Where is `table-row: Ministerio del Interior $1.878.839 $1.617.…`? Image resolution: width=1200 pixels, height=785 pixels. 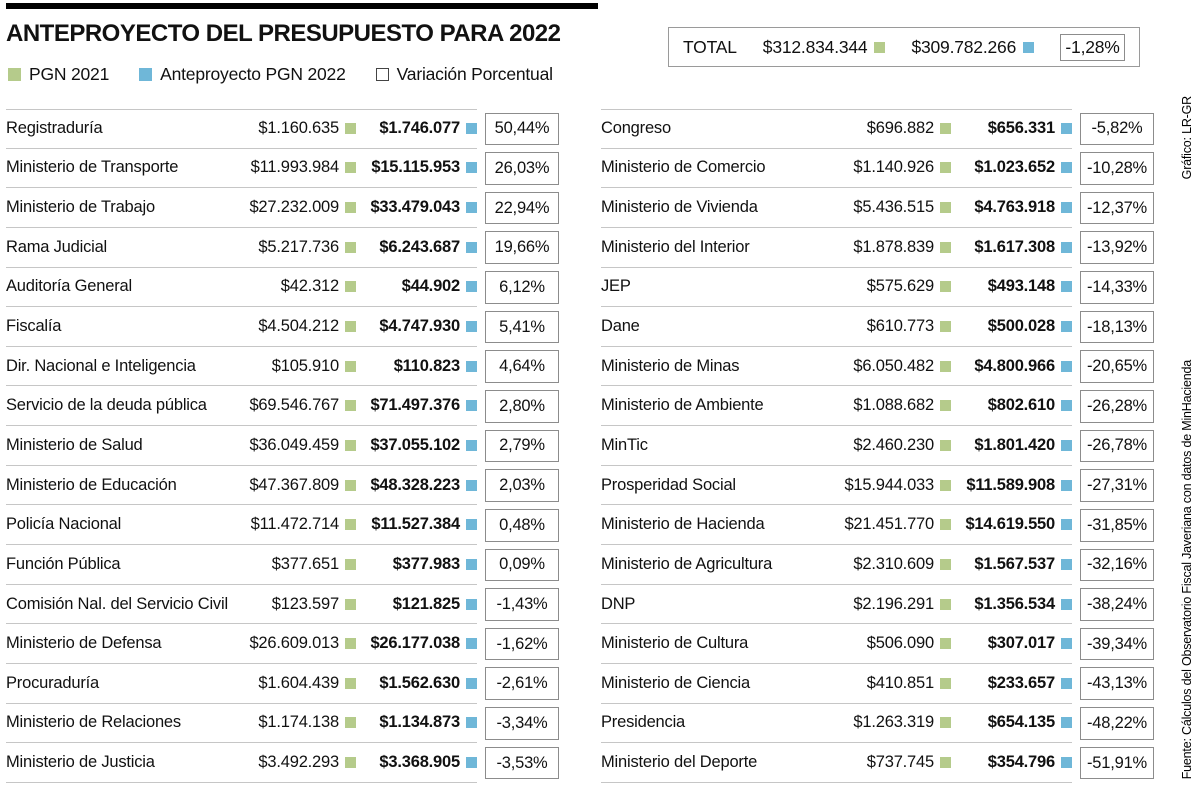
table-row: Ministerio del Interior $1.878.839 $1.617.… is located at coordinates (877, 248).